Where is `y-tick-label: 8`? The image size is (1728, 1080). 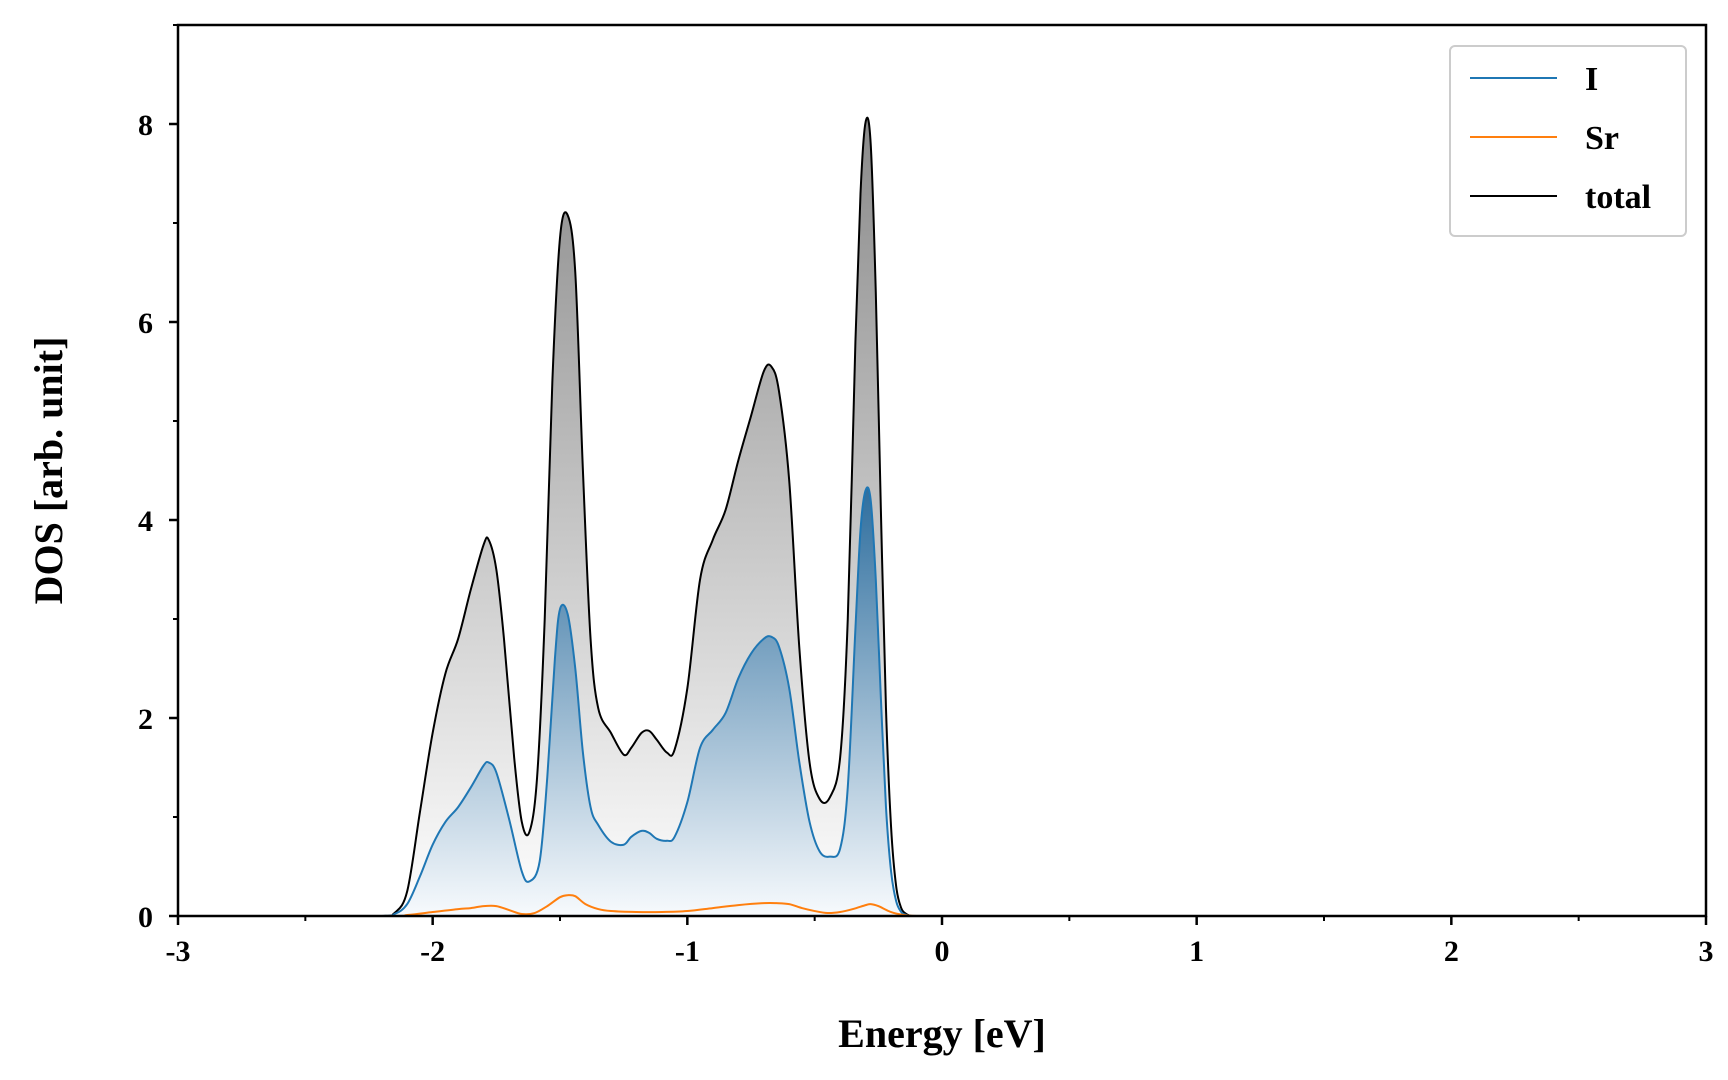 y-tick-label: 8 is located at coordinates (145, 125).